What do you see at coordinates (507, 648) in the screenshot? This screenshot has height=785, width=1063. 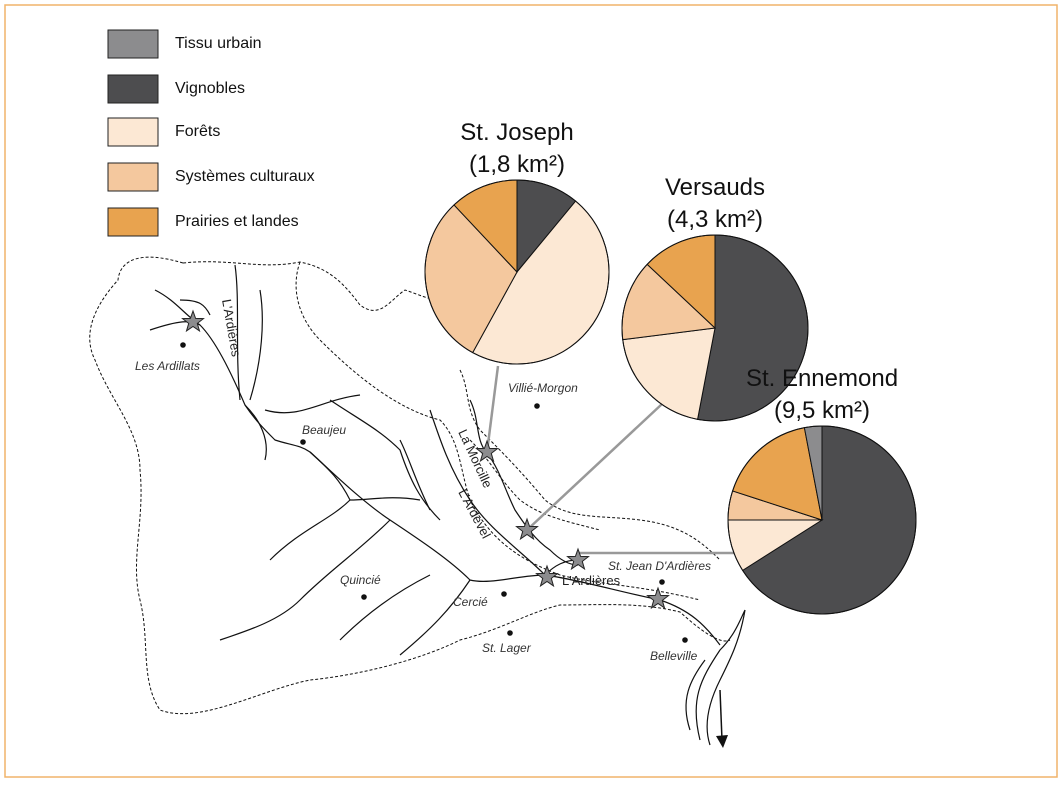 I see `place-label: St. Lager` at bounding box center [507, 648].